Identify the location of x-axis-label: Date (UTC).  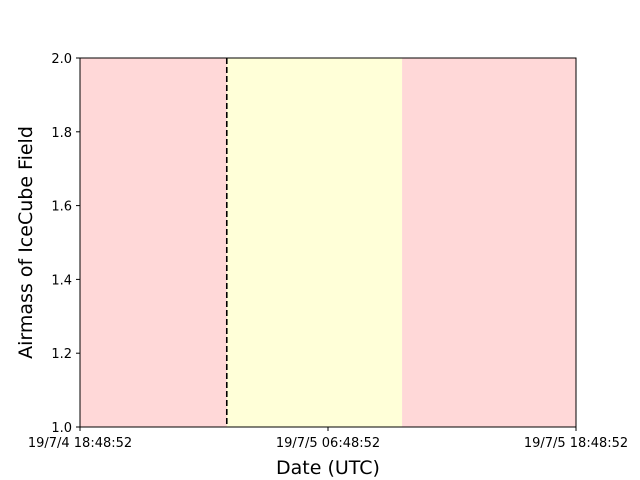
(328, 468).